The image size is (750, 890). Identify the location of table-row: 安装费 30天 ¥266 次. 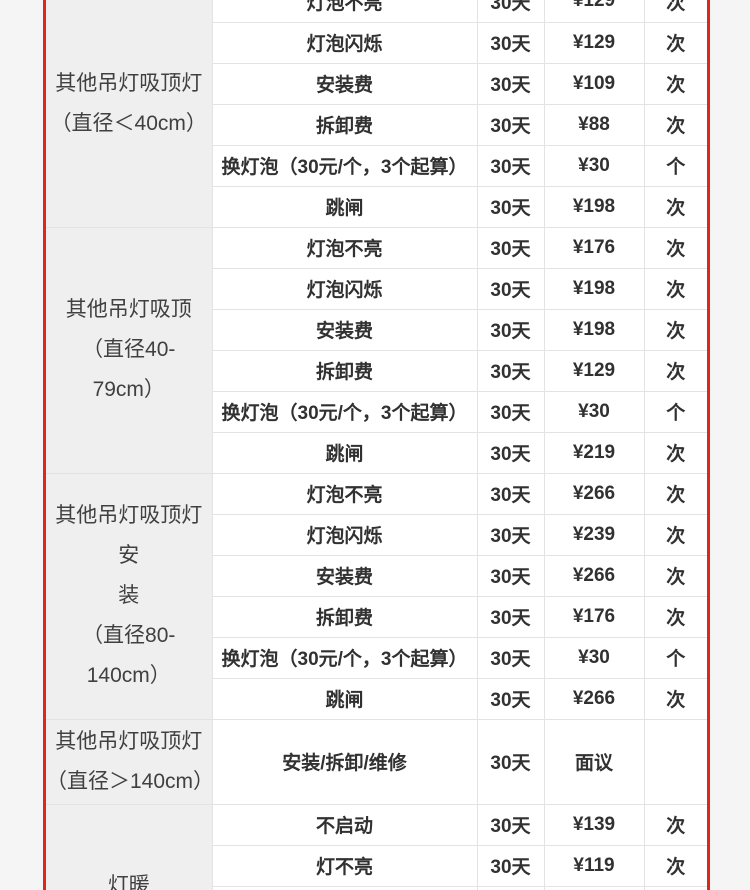
(376, 575).